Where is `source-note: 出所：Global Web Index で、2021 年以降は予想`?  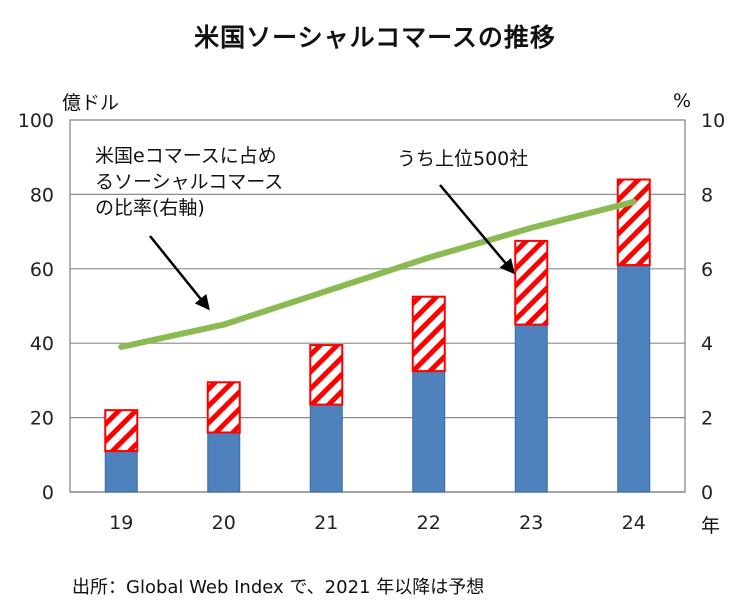 source-note: 出所：Global Web Index で、2021 年以降は予想 is located at coordinates (278, 587).